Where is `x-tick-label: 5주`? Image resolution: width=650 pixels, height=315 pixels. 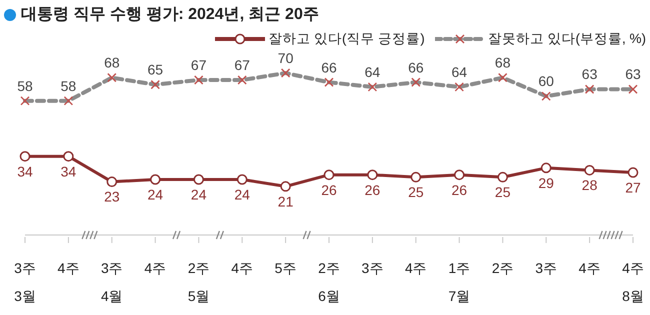 x-tick-label: 5주 is located at coordinates (285, 268).